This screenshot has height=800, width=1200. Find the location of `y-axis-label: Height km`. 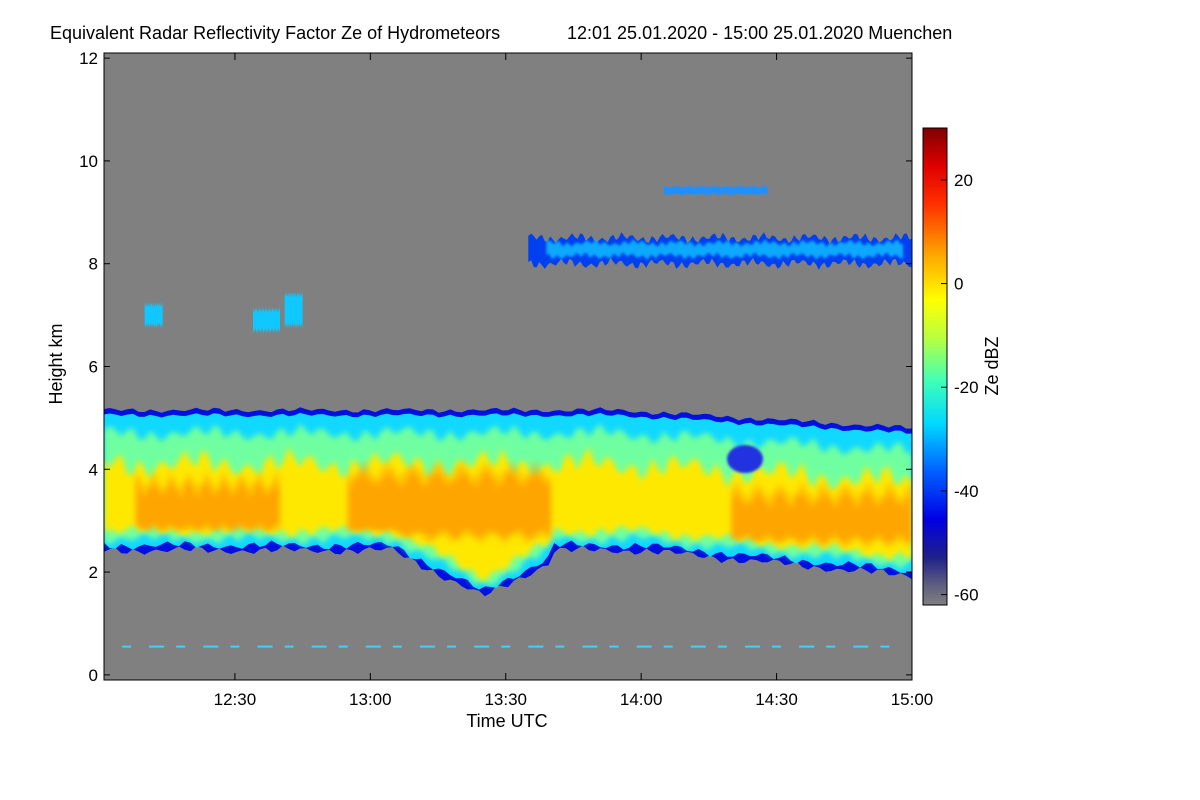

y-axis-label: Height km is located at coordinates (56, 363).